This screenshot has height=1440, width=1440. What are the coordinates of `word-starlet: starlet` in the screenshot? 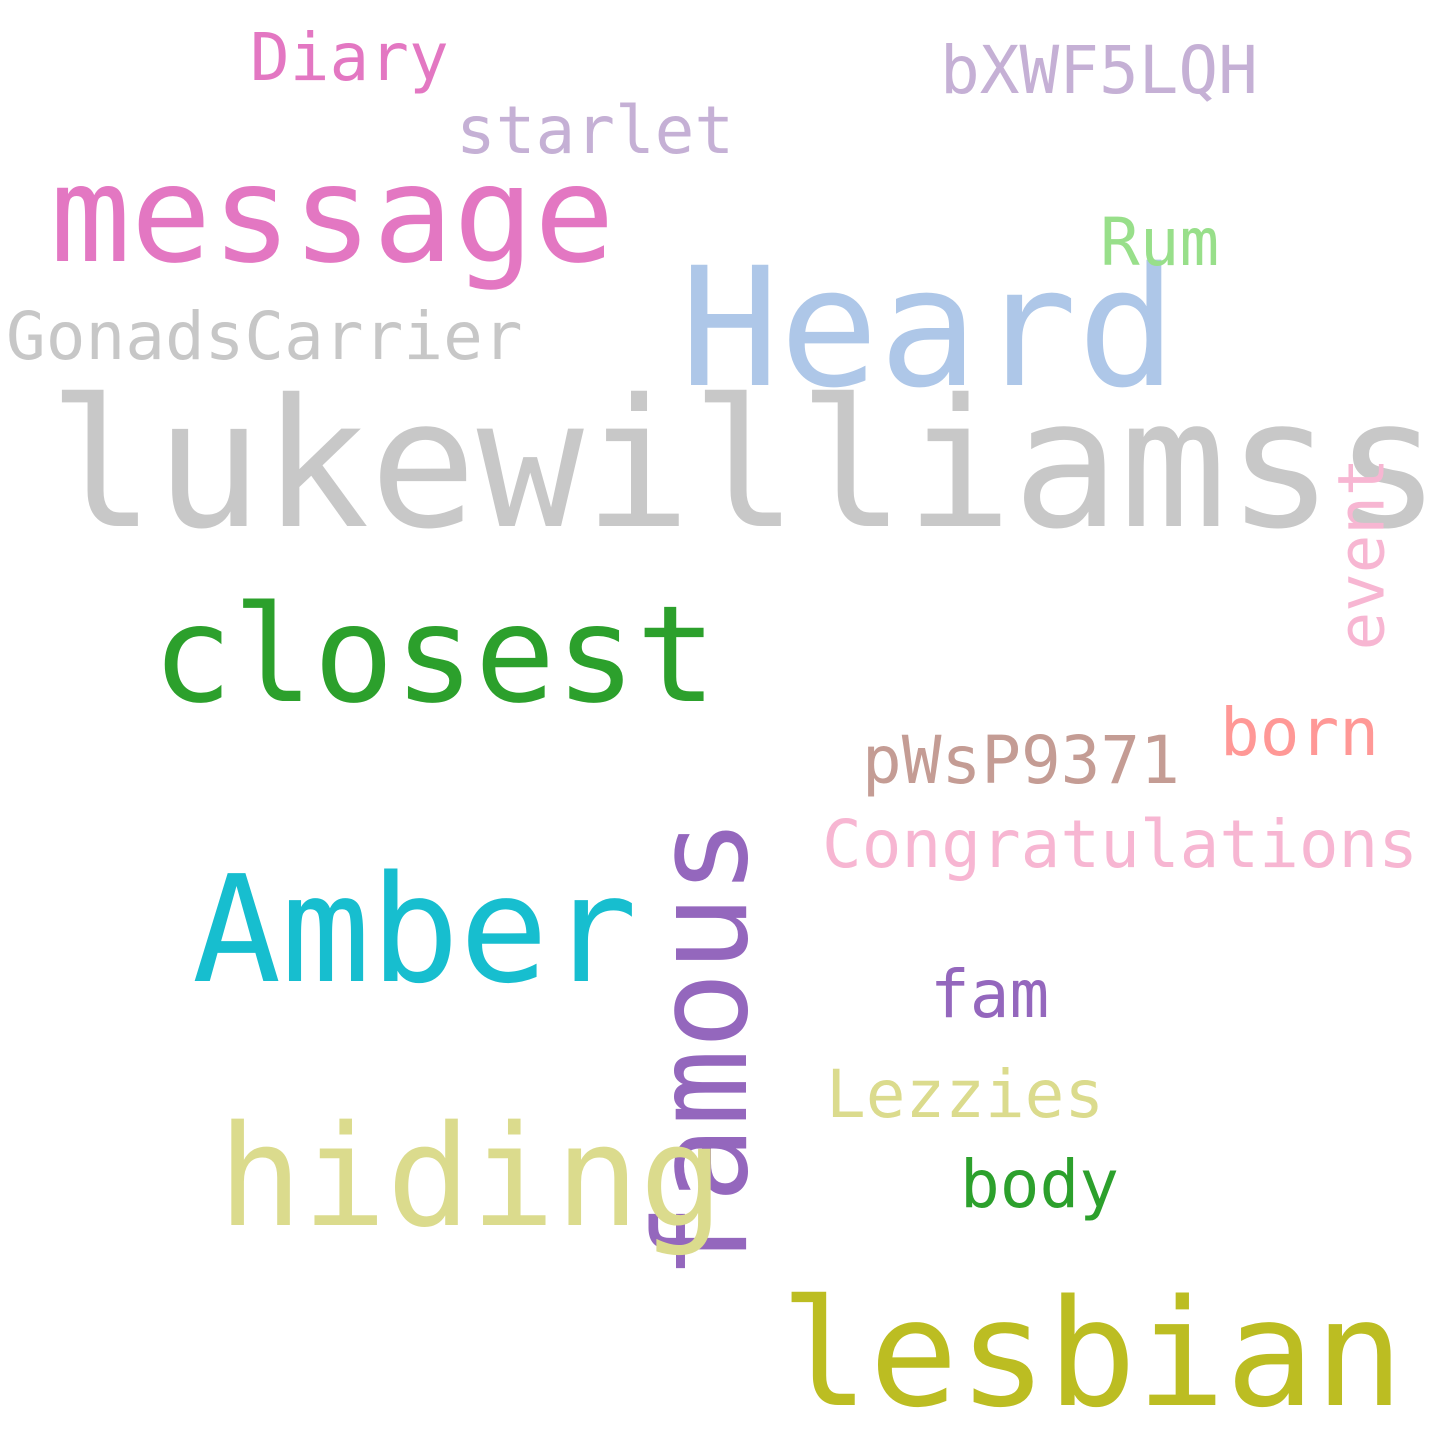 It's located at (595, 130).